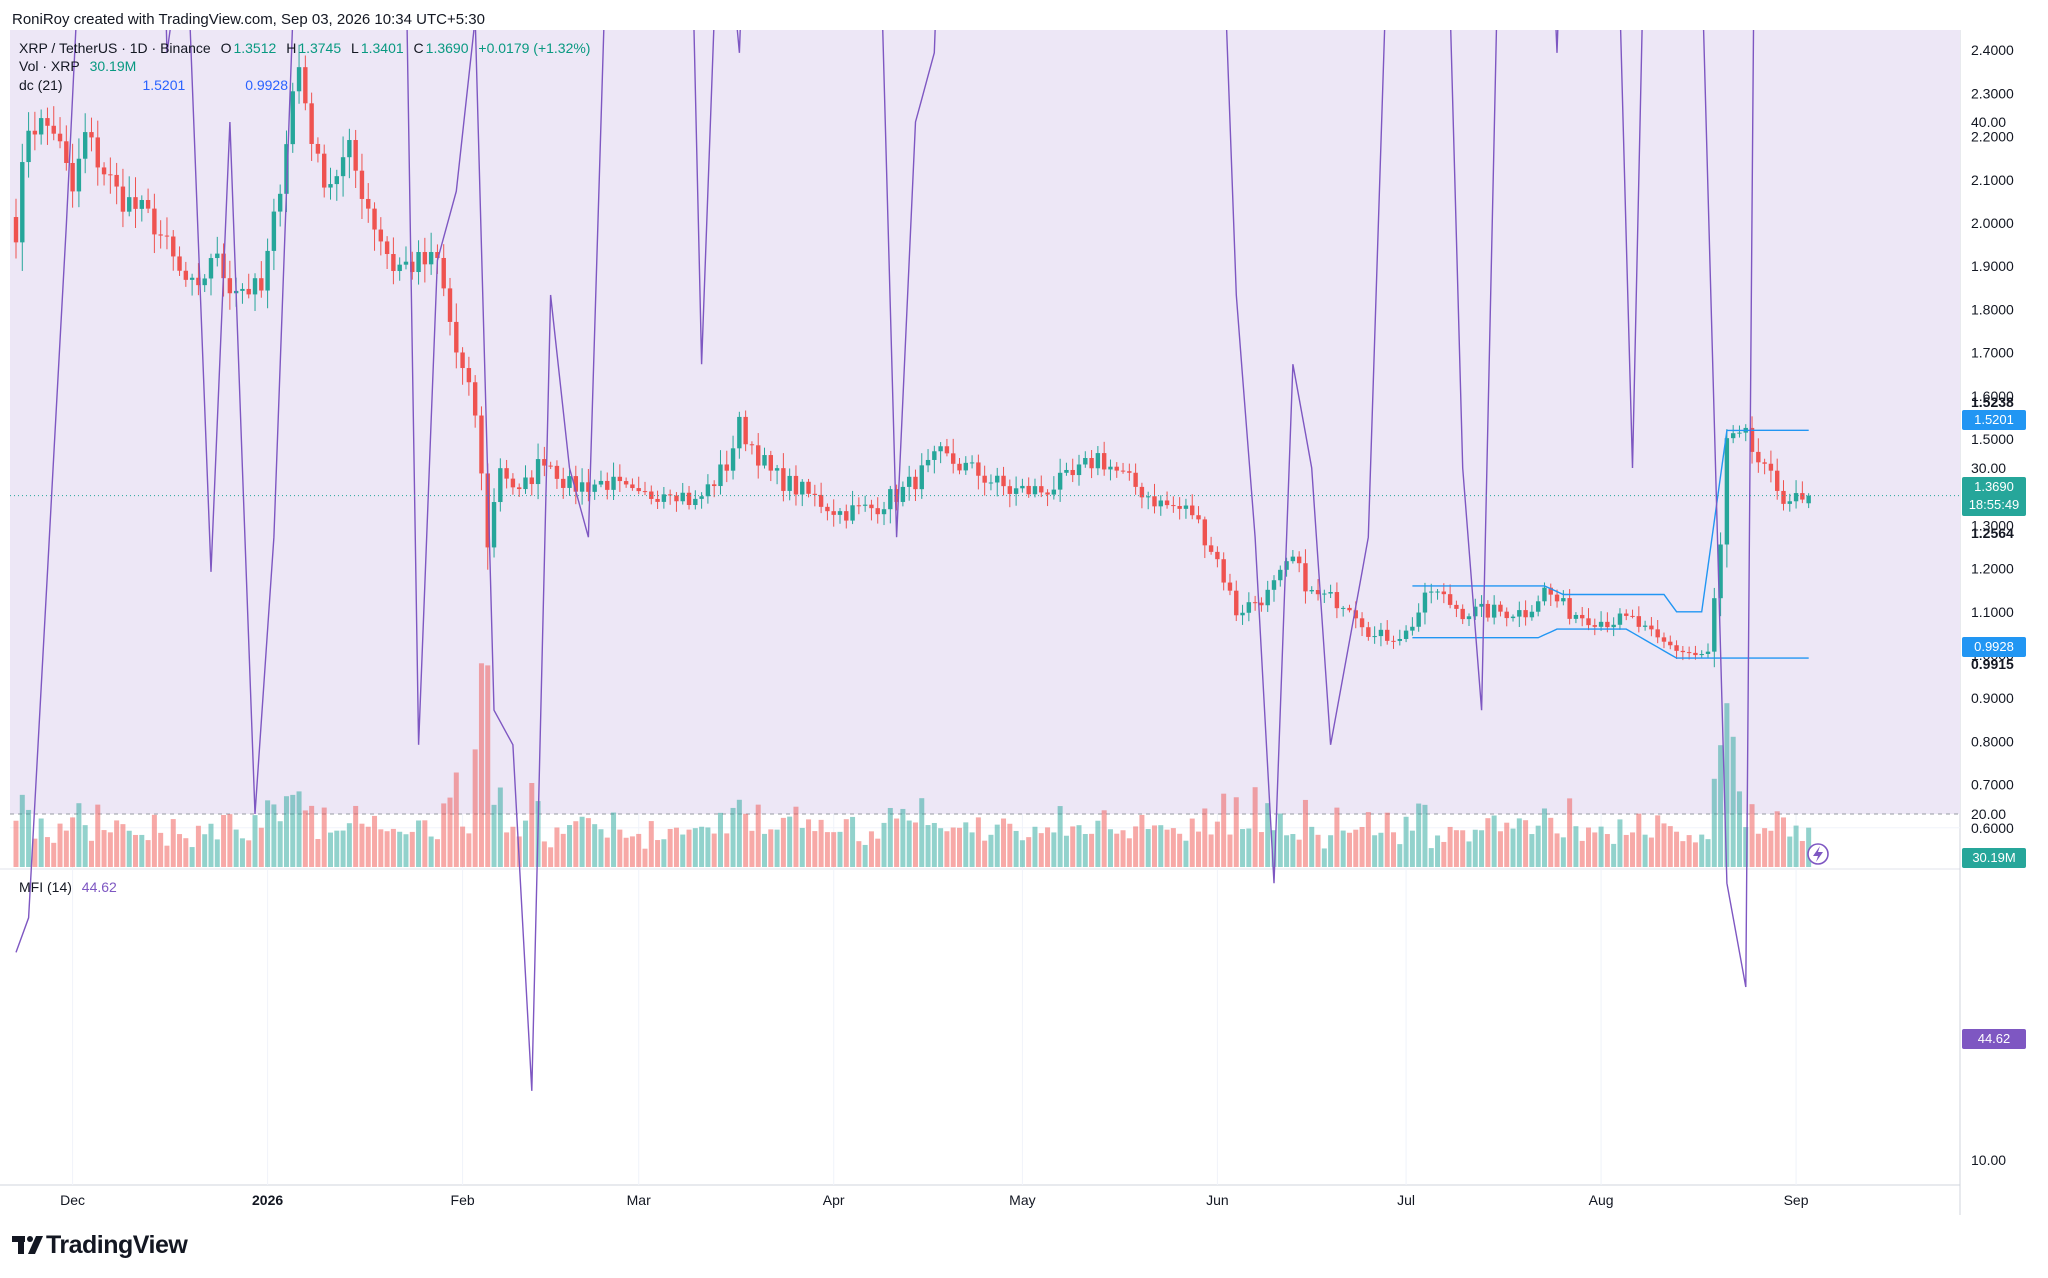 Image resolution: width=2048 pixels, height=1278 pixels. Describe the element at coordinates (447, 48) in the screenshot. I see `legend-close: 1.3690` at that location.